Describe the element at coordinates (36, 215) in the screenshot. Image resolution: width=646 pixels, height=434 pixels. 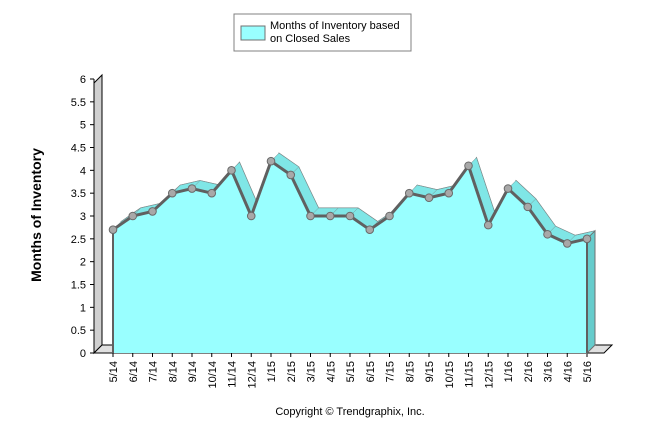
I see `y-axis-title: Months of Inventory` at that location.